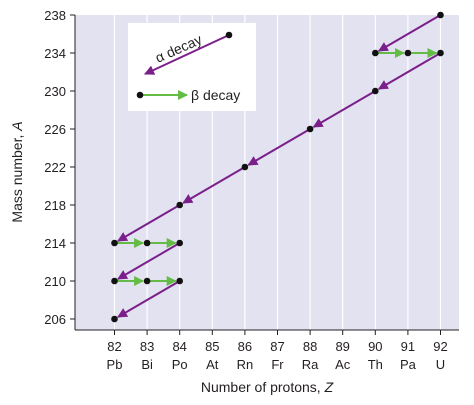 This screenshot has height=405, width=474. What do you see at coordinates (55, 91) in the screenshot?
I see `y-tick-label: 230` at bounding box center [55, 91].